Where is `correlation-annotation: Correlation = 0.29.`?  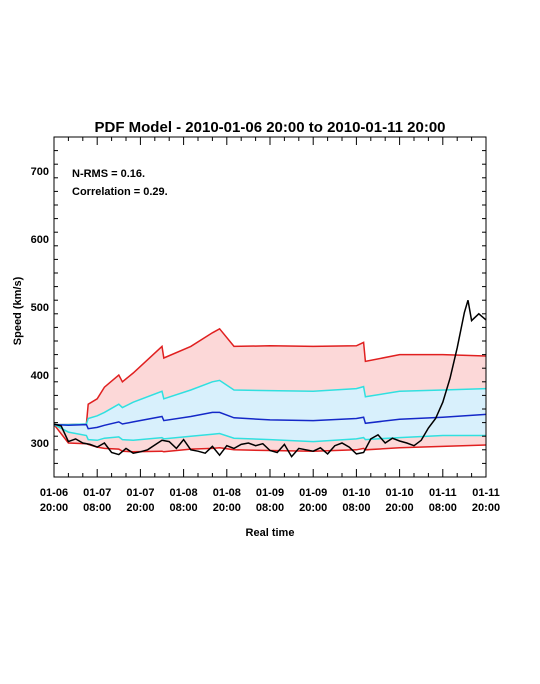 correlation-annotation: Correlation = 0.29. is located at coordinates (120, 192).